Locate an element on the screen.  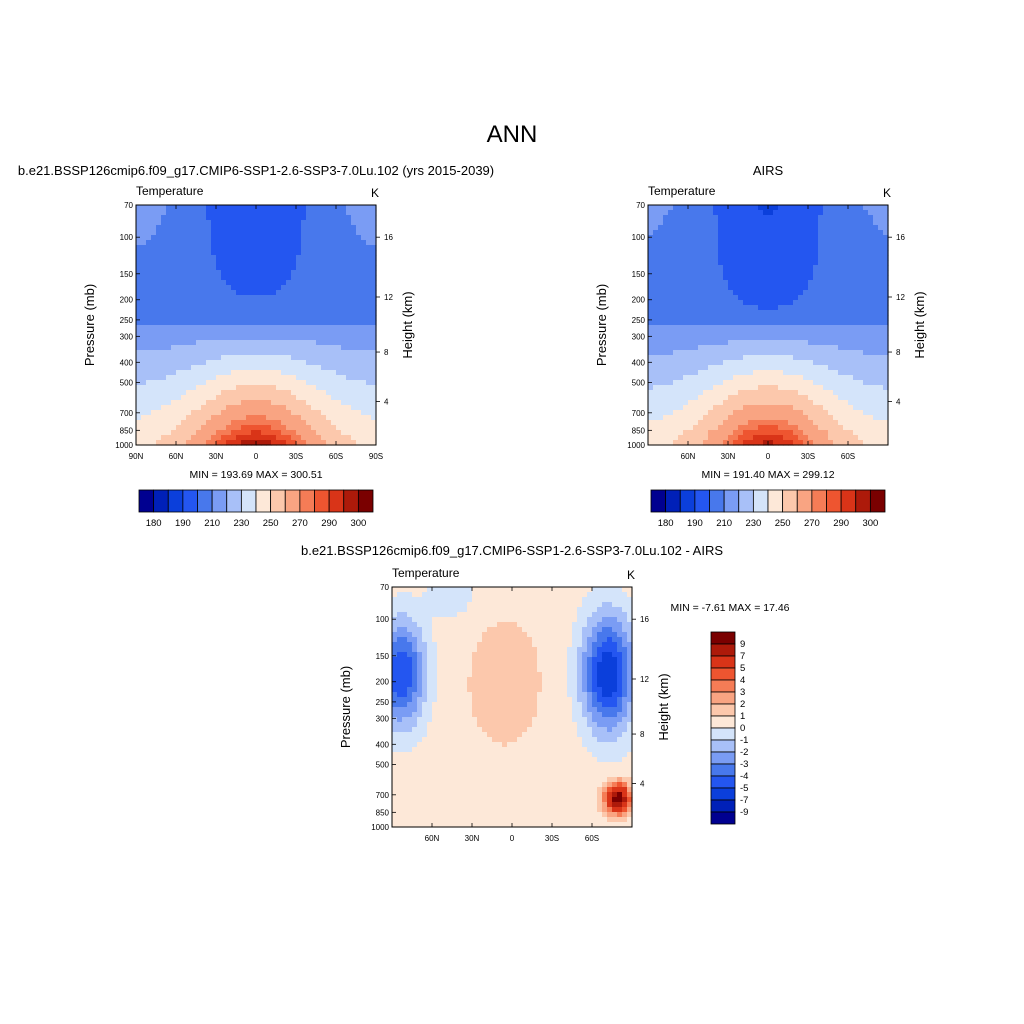
field-shading is located at coordinates (512, 707).